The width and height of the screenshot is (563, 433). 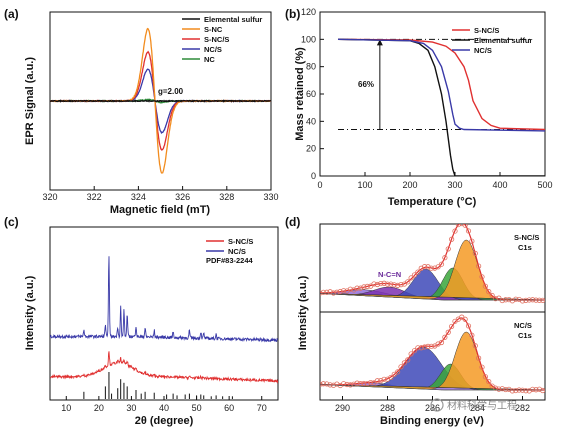 I want to click on panel-d-bottom-label-1: NC/S, so click(x=523, y=325).